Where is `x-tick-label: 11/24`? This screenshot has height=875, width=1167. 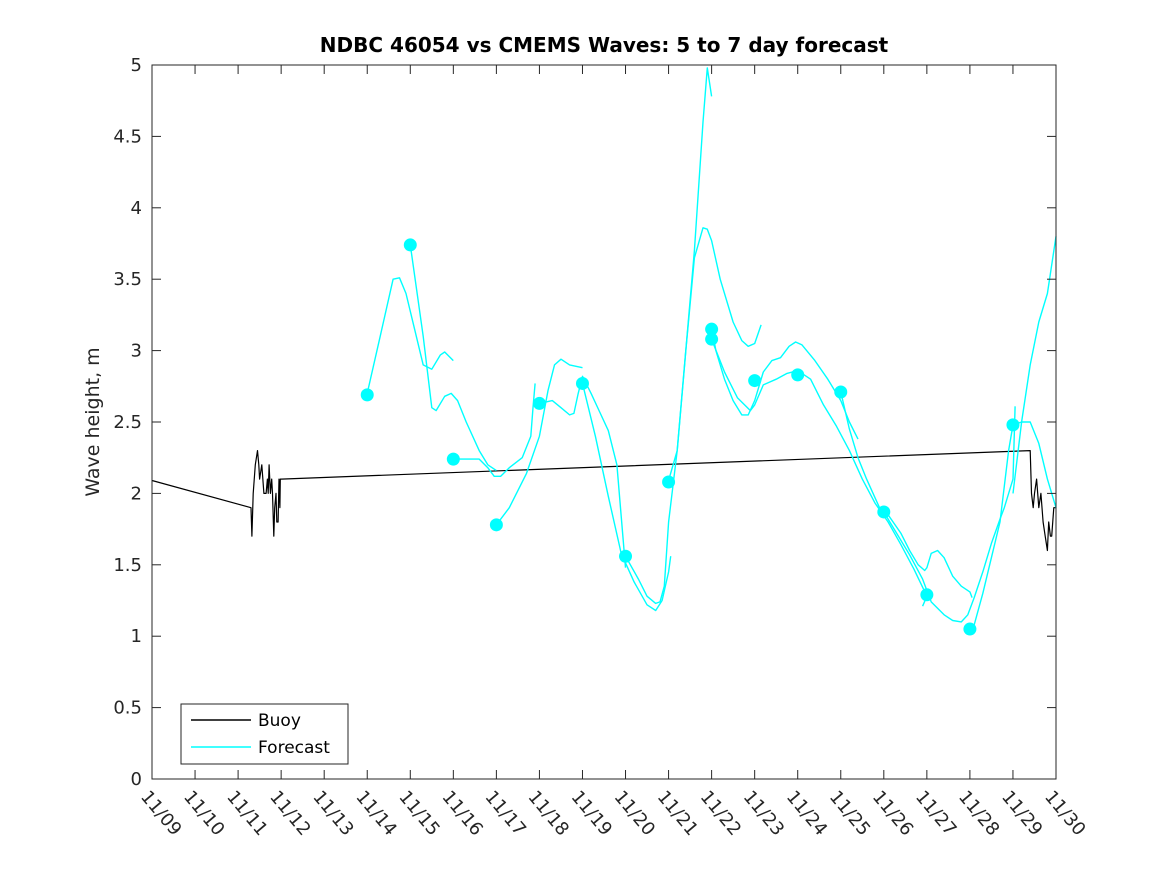 x-tick-label: 11/24 is located at coordinates (806, 813).